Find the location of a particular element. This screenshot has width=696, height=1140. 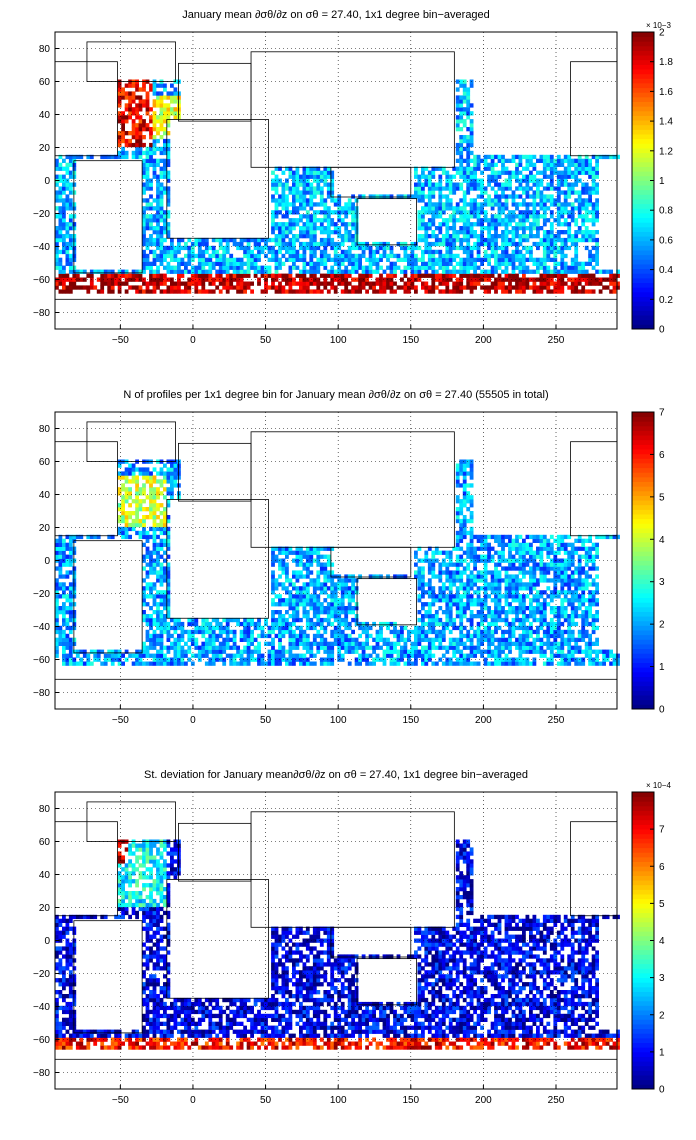

colorbar-segment is located at coordinates (643, 141).